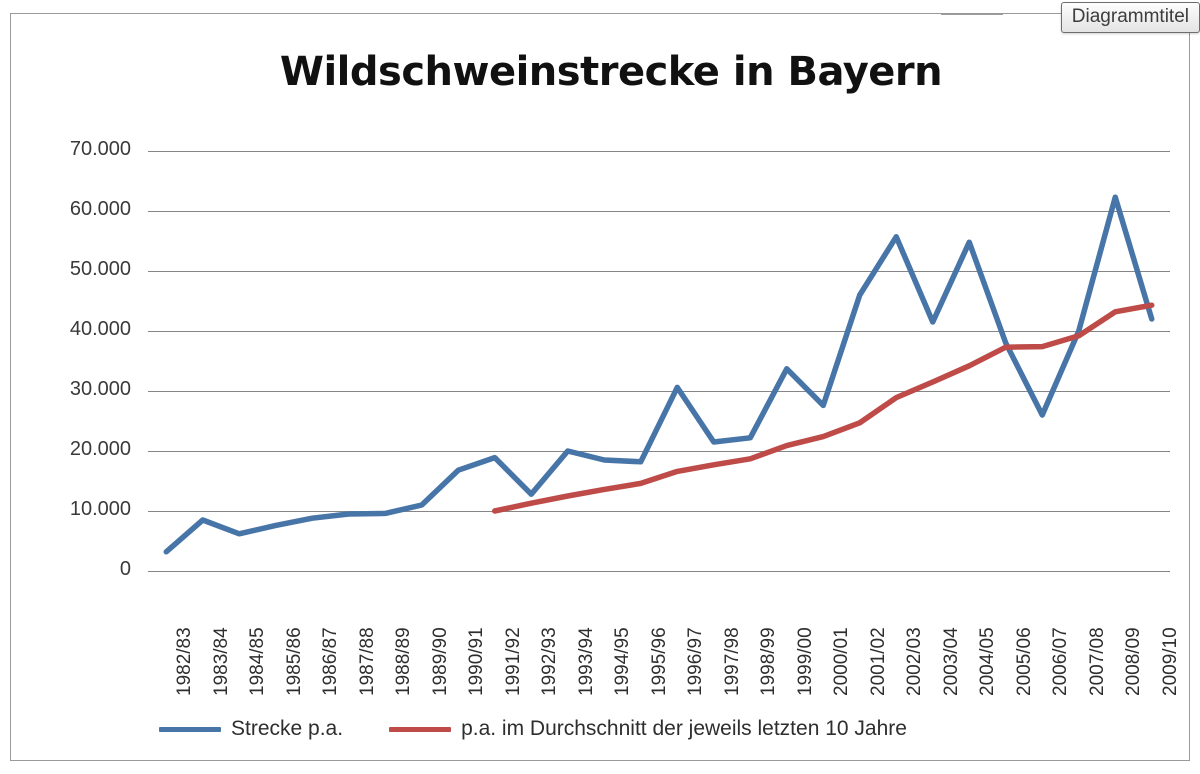  What do you see at coordinates (100, 209) in the screenshot?
I see `y-axis-tick-label: 60.000` at bounding box center [100, 209].